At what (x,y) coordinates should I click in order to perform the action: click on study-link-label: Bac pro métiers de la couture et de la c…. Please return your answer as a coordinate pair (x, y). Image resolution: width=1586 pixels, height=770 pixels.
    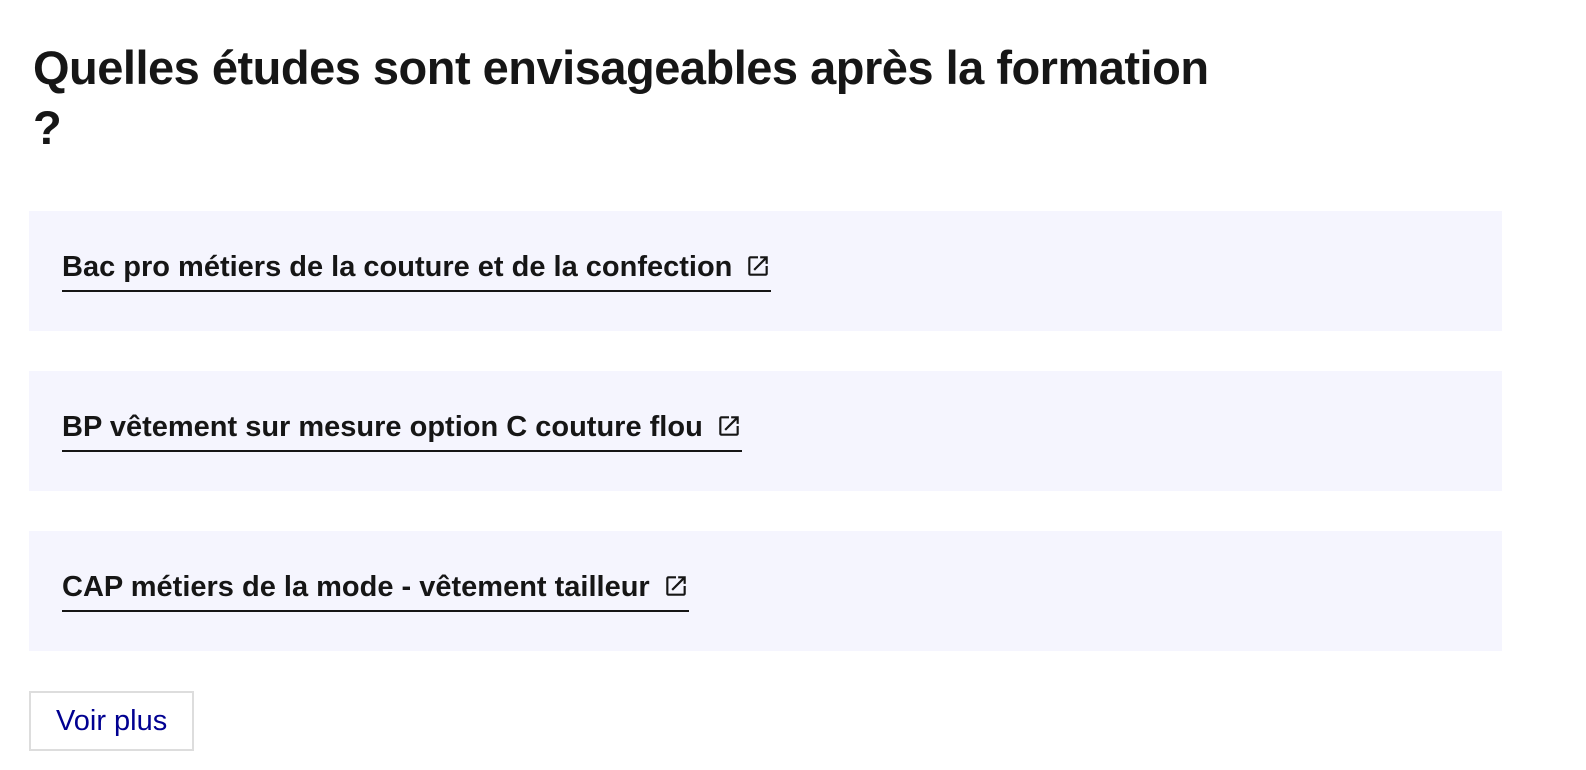
    Looking at the image, I should click on (397, 266).